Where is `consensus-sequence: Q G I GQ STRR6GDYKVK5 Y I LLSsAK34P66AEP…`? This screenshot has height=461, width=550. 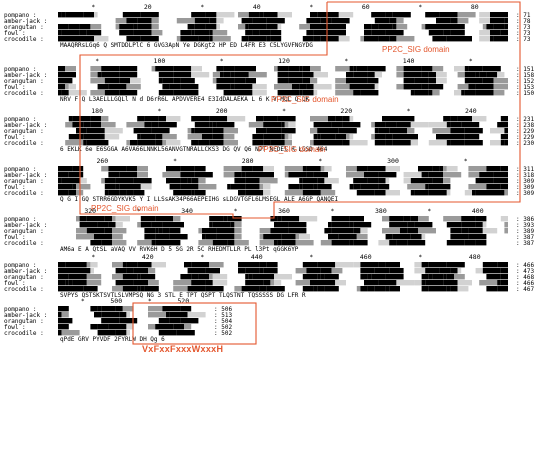
consensus-sequence: Q G I GQ STRR6GDYKVK5 Y I LLSsAK34P66AEP… is located at coordinates (199, 199).